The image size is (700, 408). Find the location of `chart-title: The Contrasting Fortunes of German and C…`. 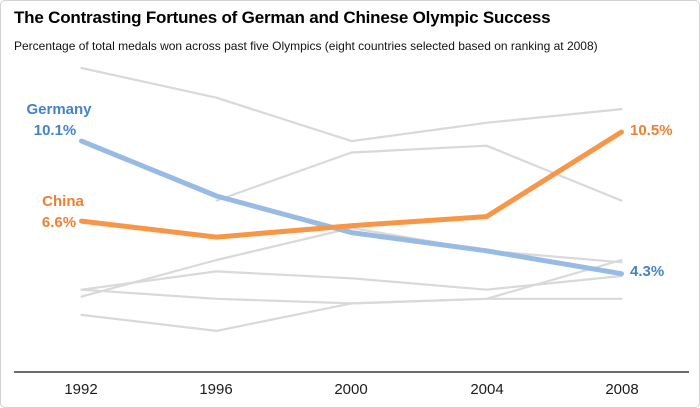

chart-title: The Contrasting Fortunes of German and C… is located at coordinates (282, 17).